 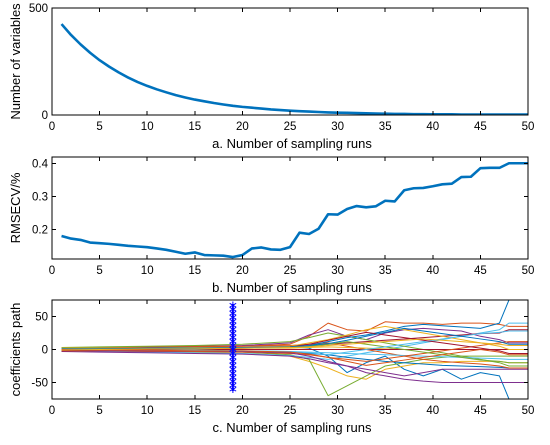 I want to click on y-tick-label: 0.3, so click(x=40, y=197).